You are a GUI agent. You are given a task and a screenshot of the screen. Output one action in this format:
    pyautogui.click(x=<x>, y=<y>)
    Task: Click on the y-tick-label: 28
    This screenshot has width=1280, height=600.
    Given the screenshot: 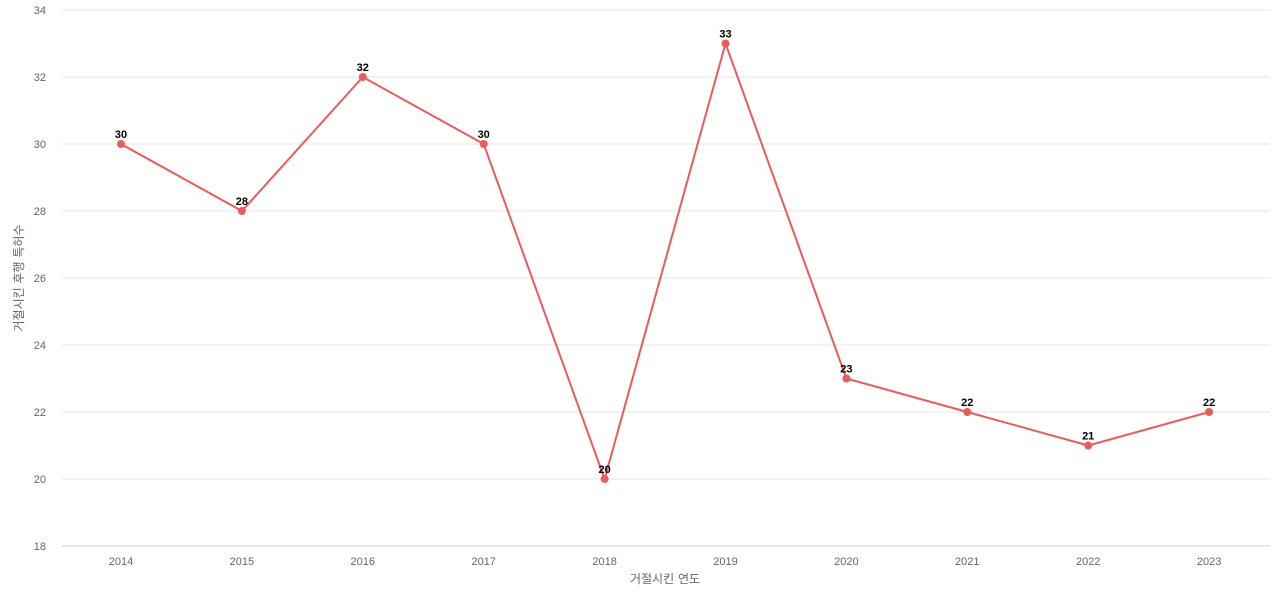 What is the action you would take?
    pyautogui.click(x=40, y=212)
    